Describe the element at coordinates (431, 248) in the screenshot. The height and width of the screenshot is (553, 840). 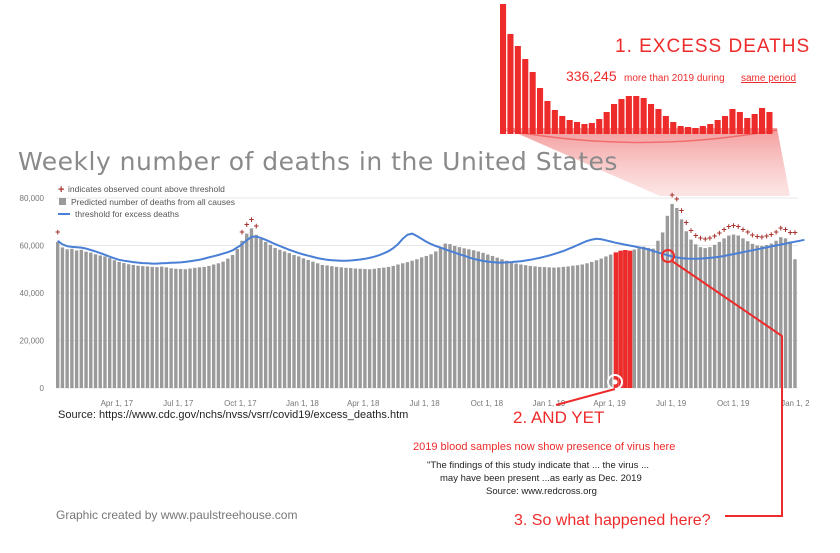
I see `threshold-line` at that location.